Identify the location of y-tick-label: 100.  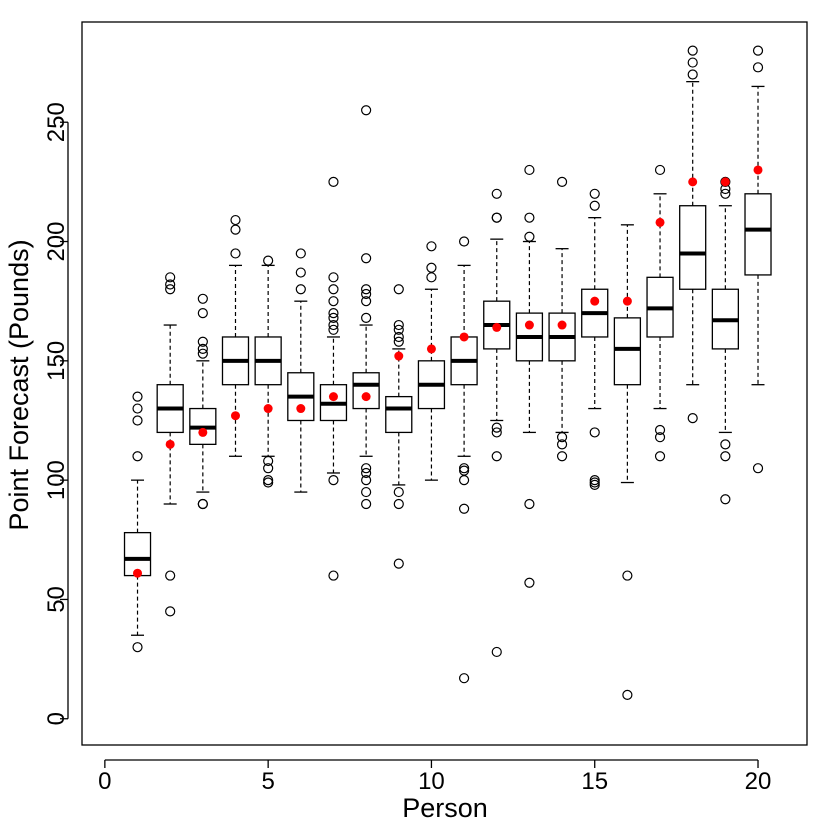
(56, 480).